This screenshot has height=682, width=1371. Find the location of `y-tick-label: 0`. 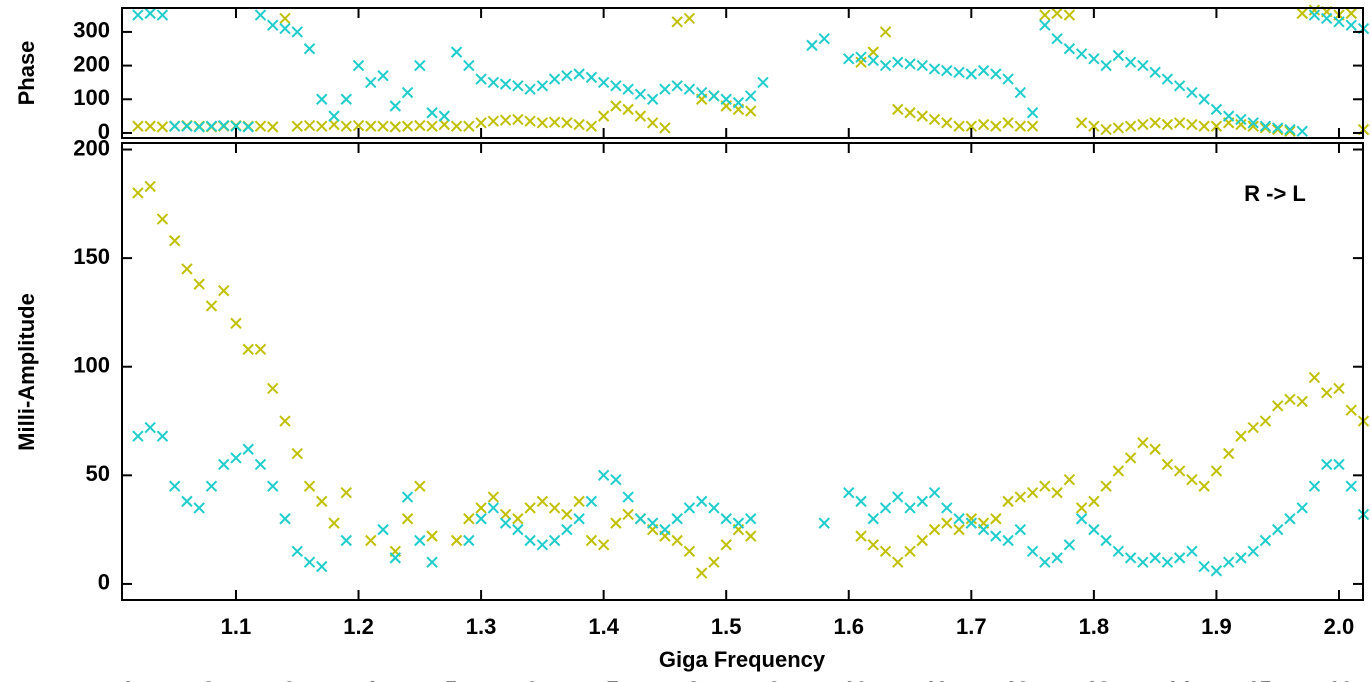

y-tick-label: 0 is located at coordinates (104, 582).